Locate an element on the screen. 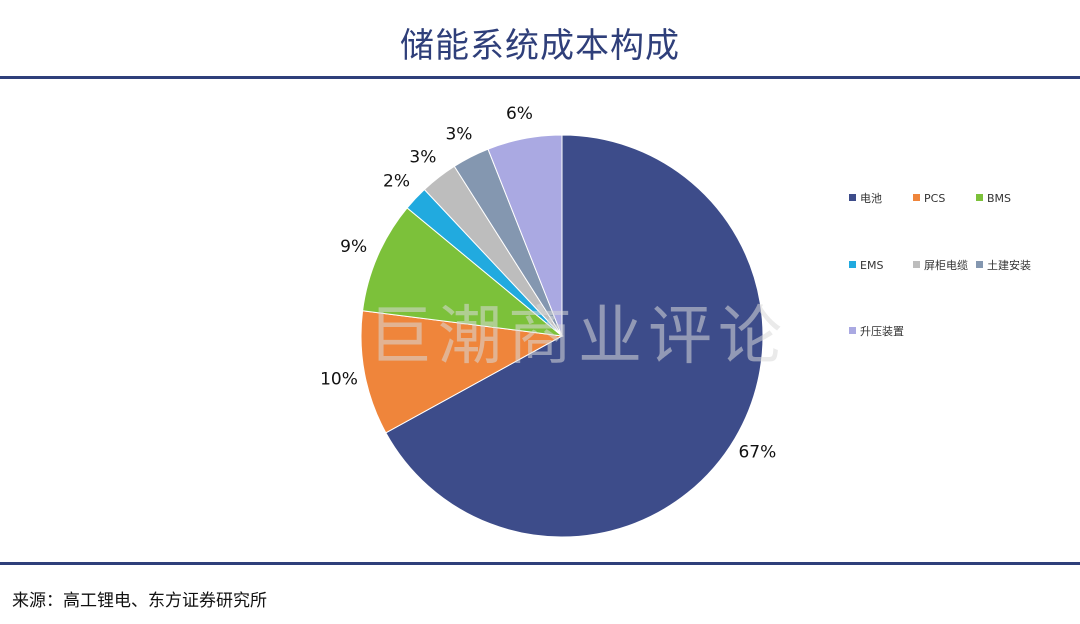 Image resolution: width=1080 pixels, height=624 pixels. bottom-divider is located at coordinates (540, 563).